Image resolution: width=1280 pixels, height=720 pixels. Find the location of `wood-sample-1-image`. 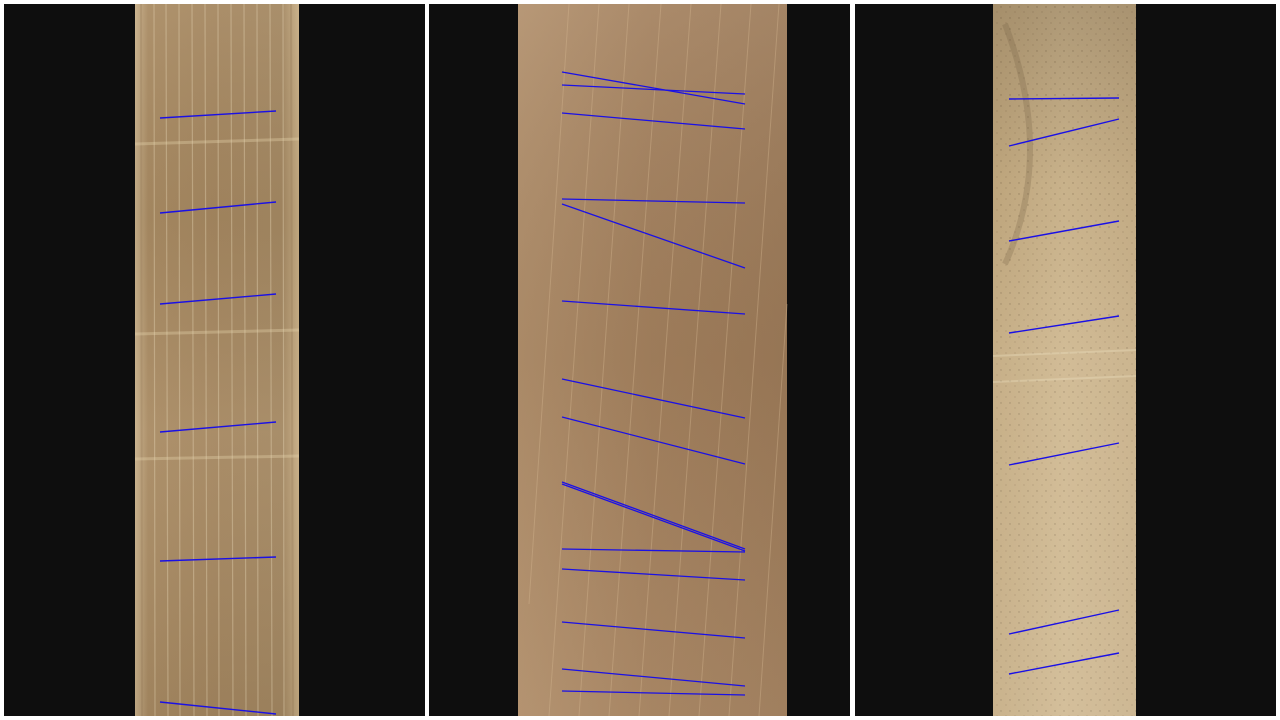

wood-sample-1-image is located at coordinates (217, 360).